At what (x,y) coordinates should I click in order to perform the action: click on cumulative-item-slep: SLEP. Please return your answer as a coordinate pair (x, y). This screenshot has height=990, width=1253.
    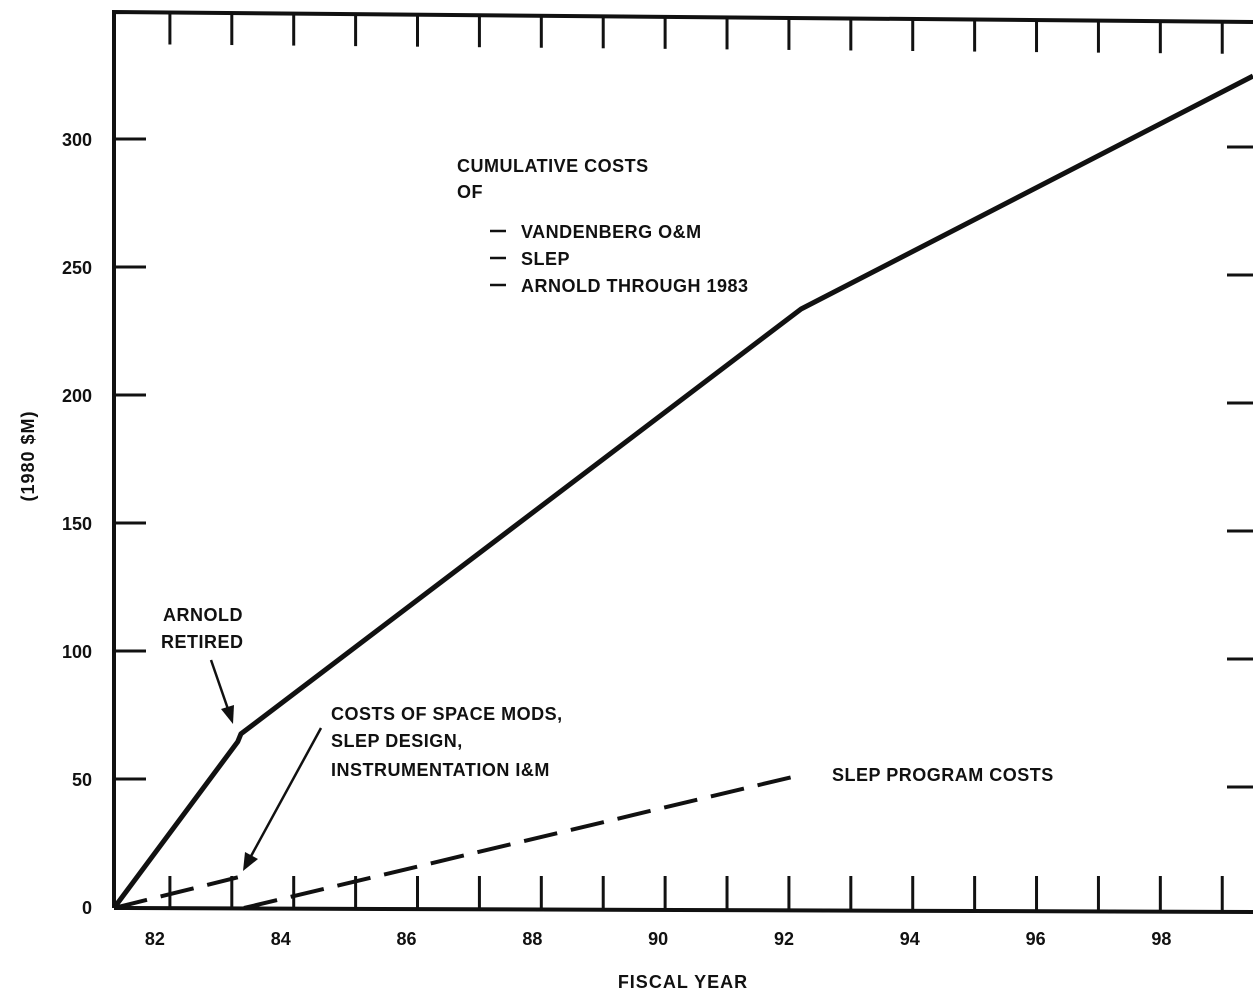
    Looking at the image, I should click on (530, 259).